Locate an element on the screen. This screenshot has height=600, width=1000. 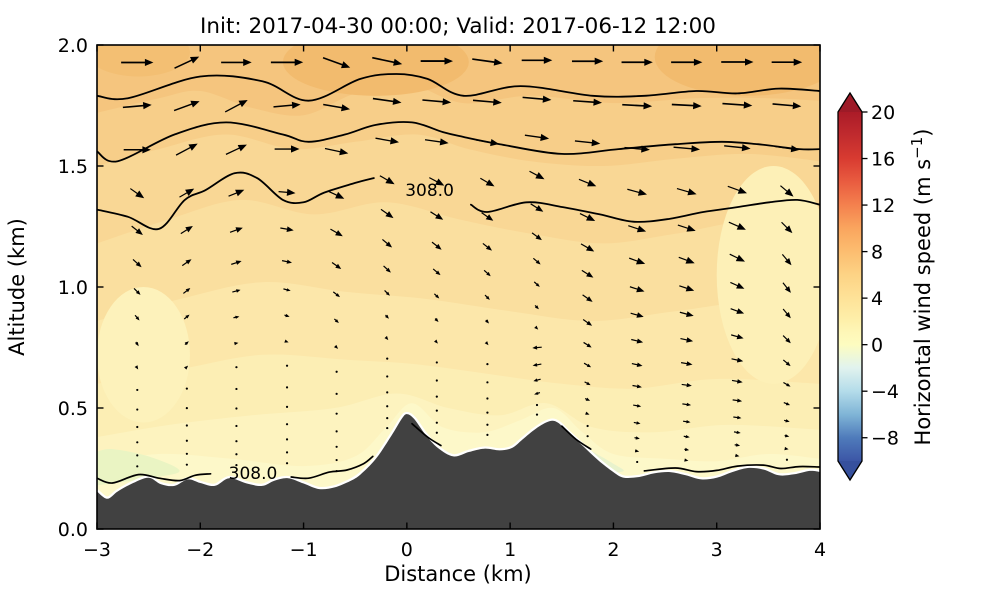
y-tick-label: 0.0 is located at coordinates (73, 530).